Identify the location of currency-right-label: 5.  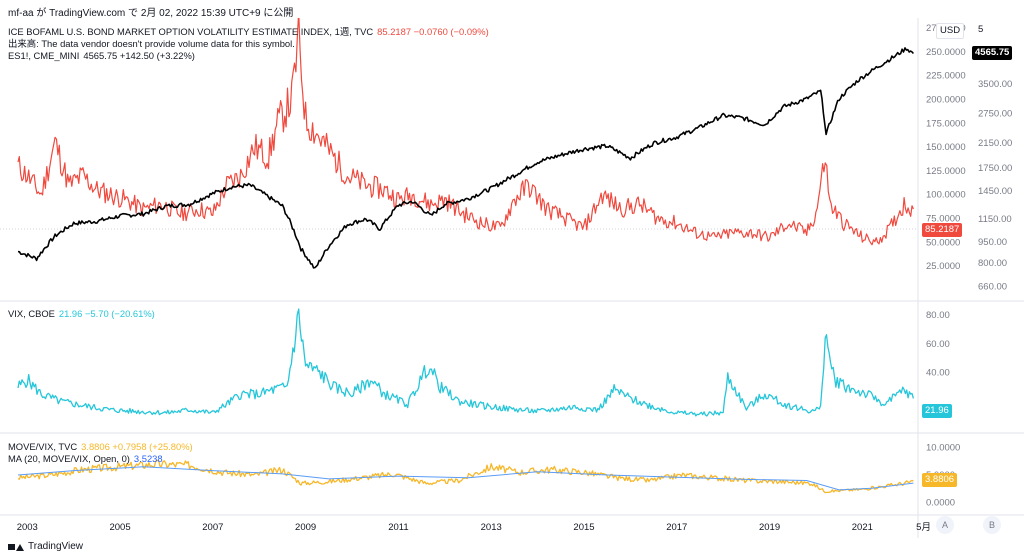
(981, 30).